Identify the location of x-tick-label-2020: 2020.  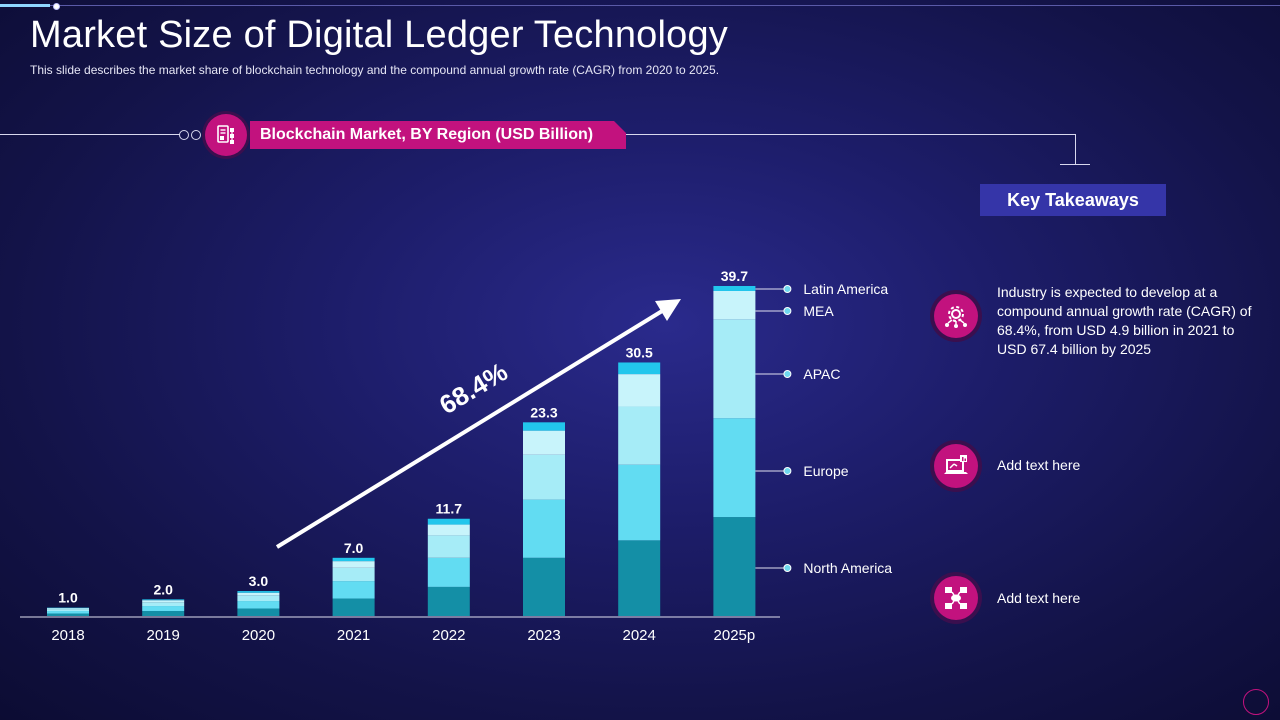
(258, 635).